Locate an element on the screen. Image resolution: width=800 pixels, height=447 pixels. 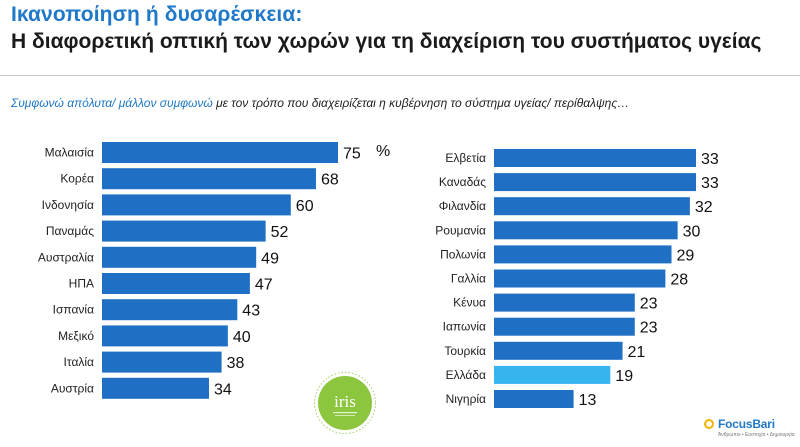
category-label: Νιγηρία is located at coordinates (466, 399).